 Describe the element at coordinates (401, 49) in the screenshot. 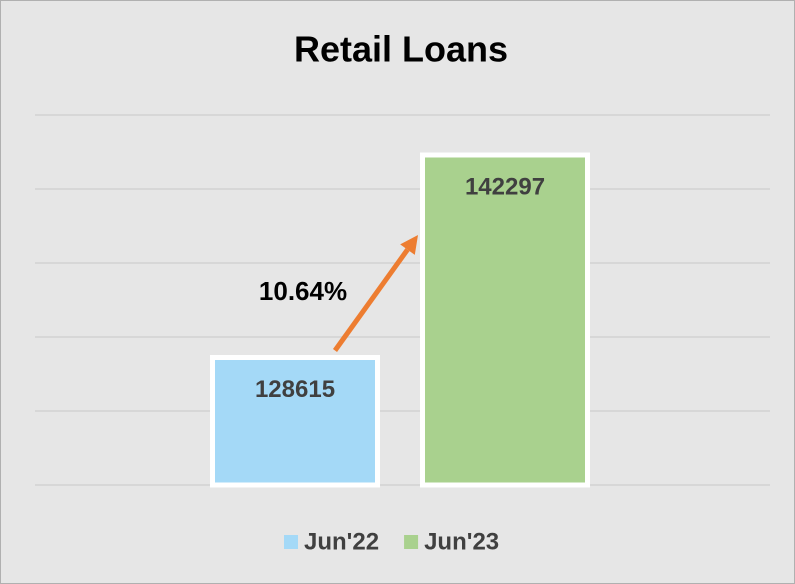

I see `chart-title: Retail Loans` at that location.